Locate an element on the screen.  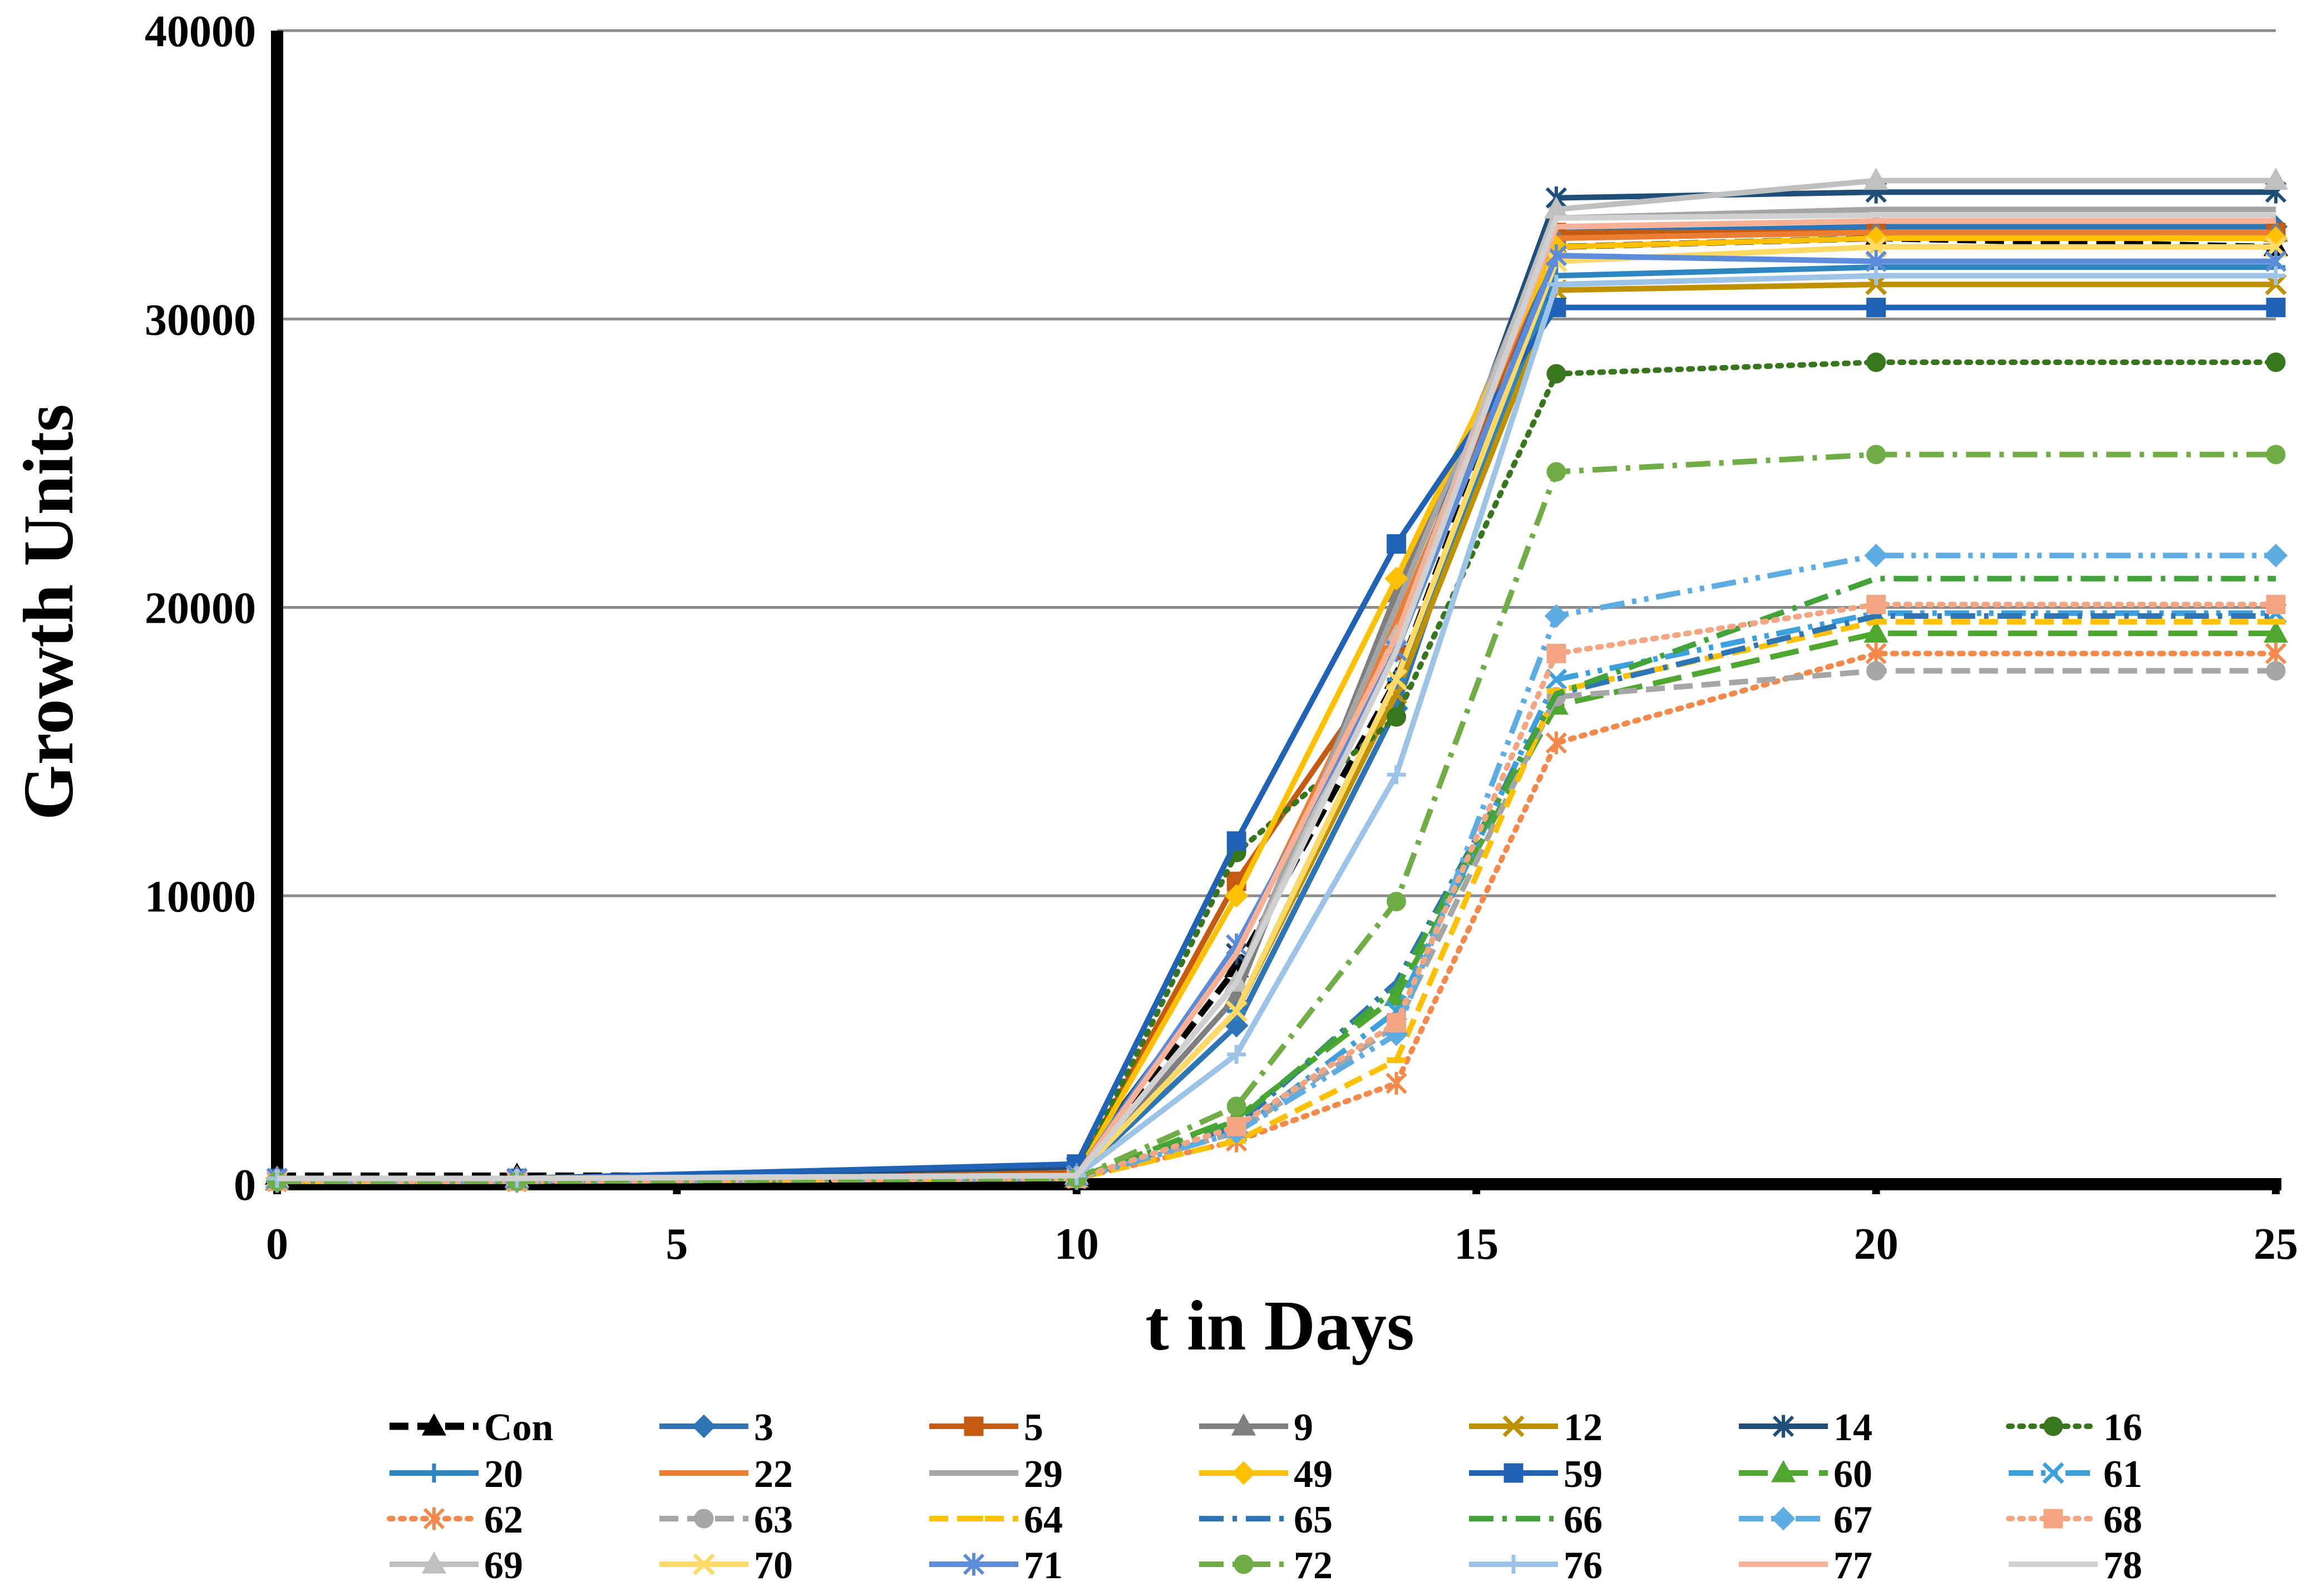
legend-item-65: 65 is located at coordinates (1266, 1520).